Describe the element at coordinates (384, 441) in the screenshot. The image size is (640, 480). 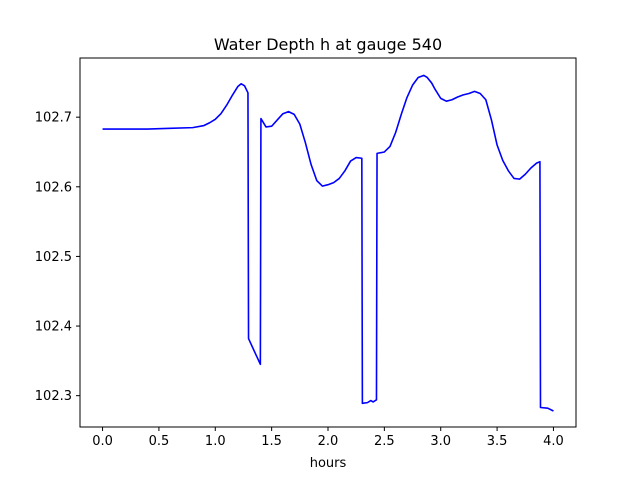
I see `x-tick-label: 2.5` at that location.